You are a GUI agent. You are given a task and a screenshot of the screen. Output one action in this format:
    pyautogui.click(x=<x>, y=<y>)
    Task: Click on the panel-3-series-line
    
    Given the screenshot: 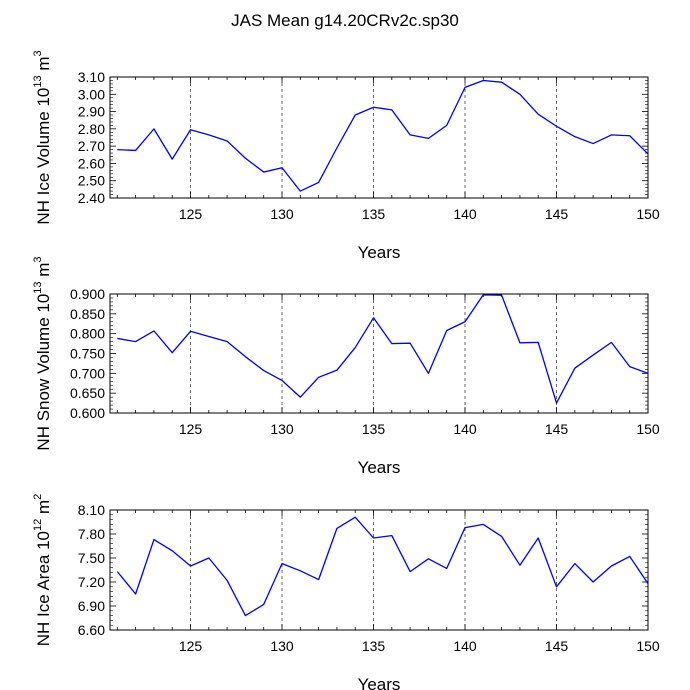 What is the action you would take?
    pyautogui.click(x=382, y=566)
    